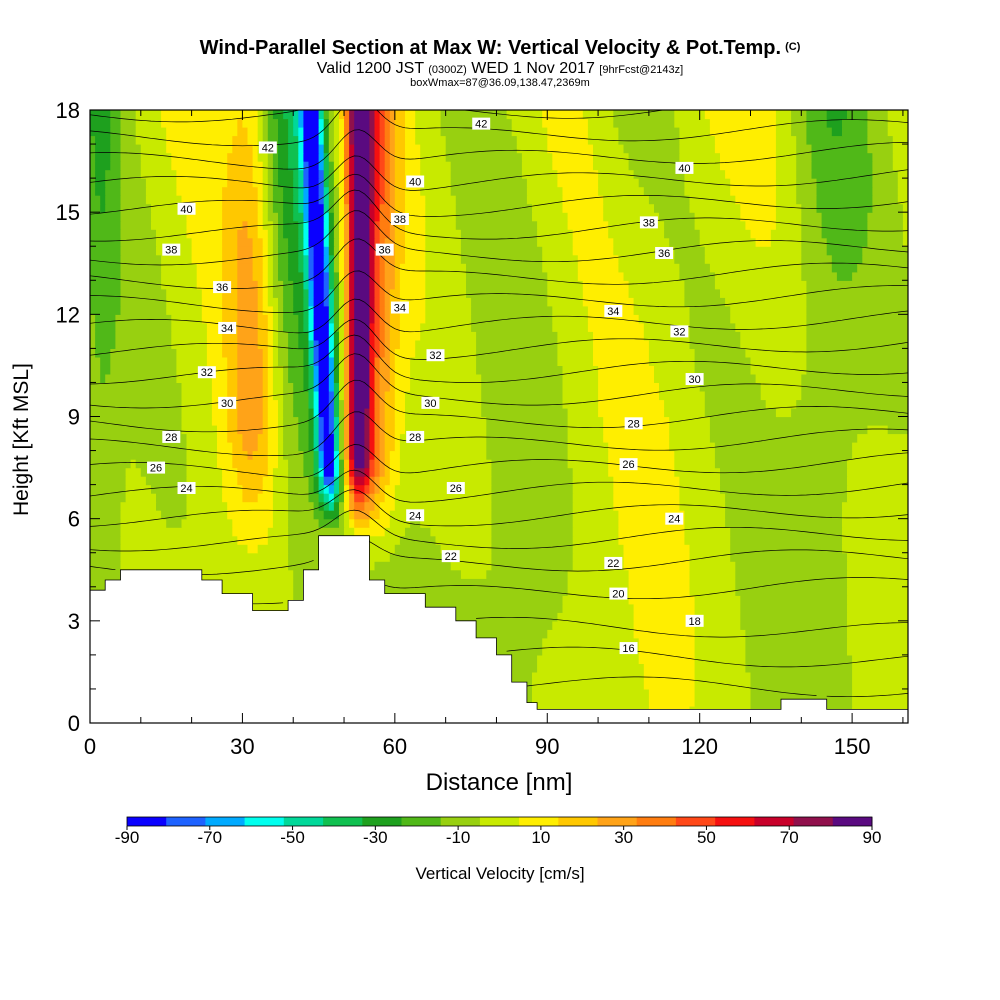  Describe the element at coordinates (68, 212) in the screenshot. I see `y-tick-label: 15` at that location.